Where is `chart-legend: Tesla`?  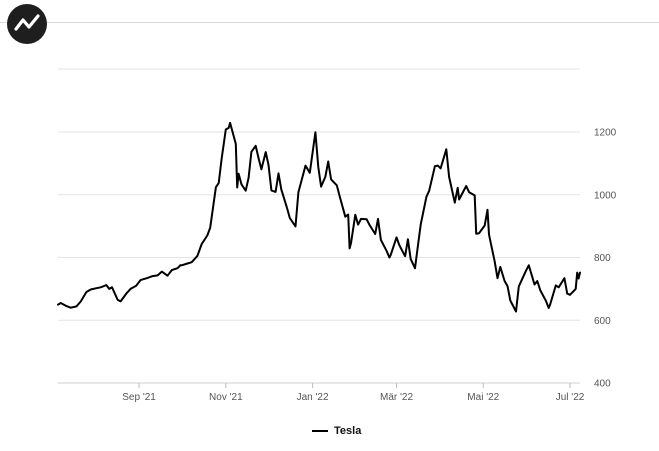
chart-legend: Tesla is located at coordinates (336, 431).